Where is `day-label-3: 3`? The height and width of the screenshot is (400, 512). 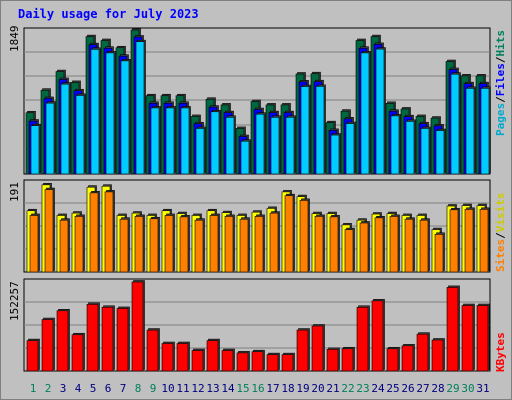 day-label-3: 3 is located at coordinates (63, 388).